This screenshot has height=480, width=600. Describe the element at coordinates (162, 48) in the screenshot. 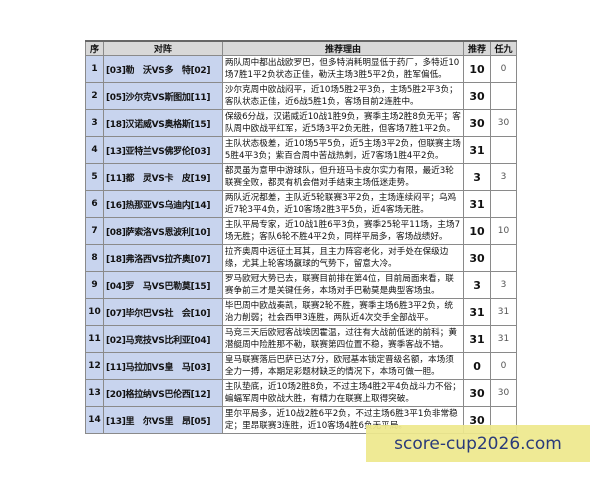

I see `header-match: 对阵` at that location.